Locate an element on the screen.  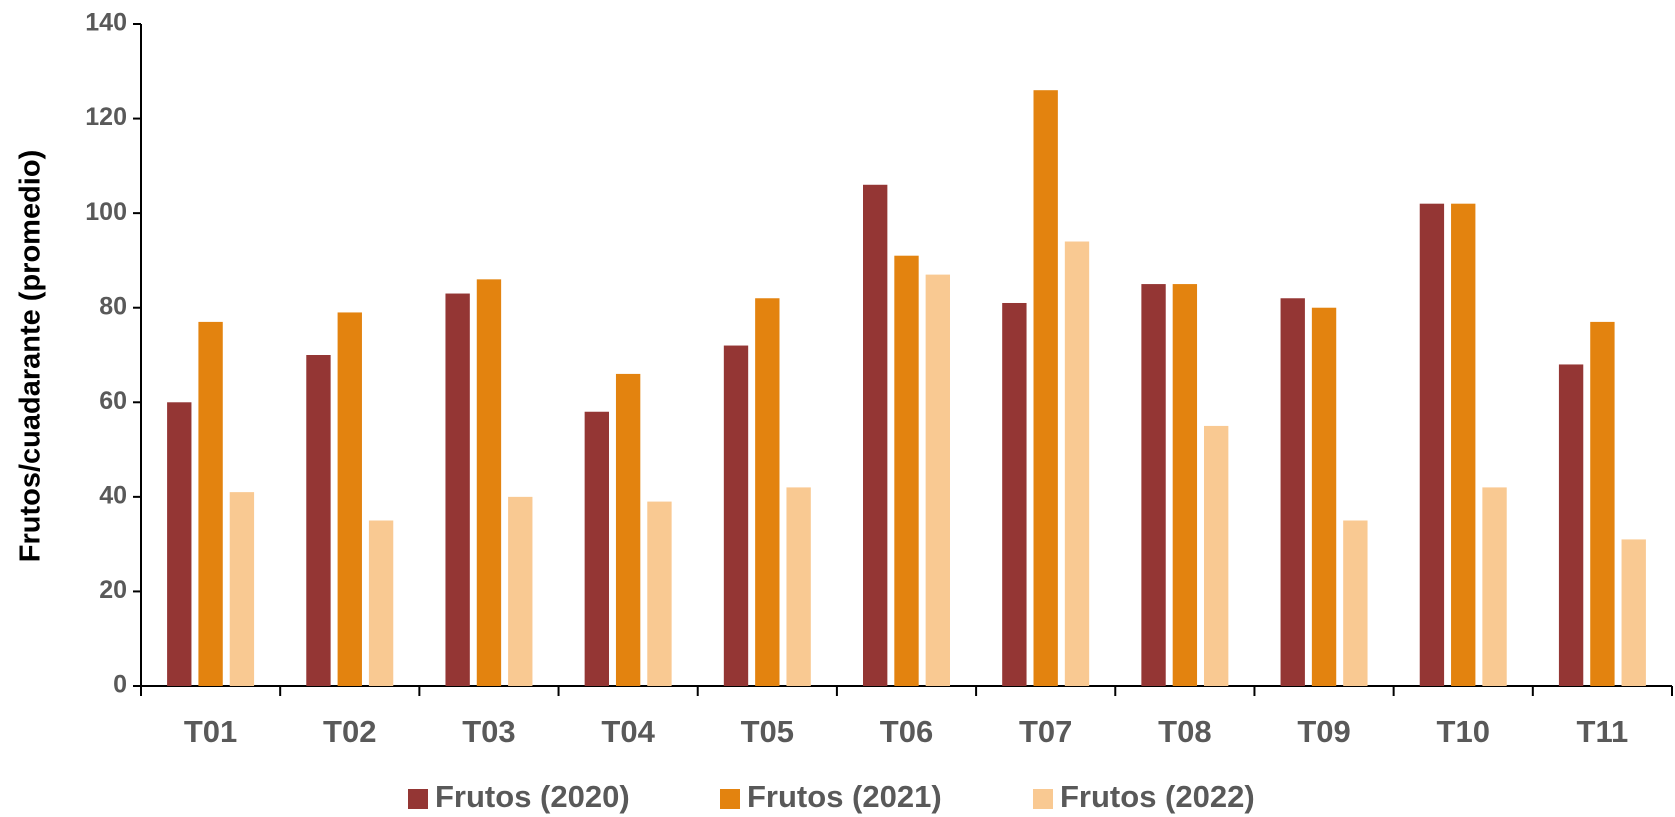
x-tick-label: T02 is located at coordinates (349, 731).